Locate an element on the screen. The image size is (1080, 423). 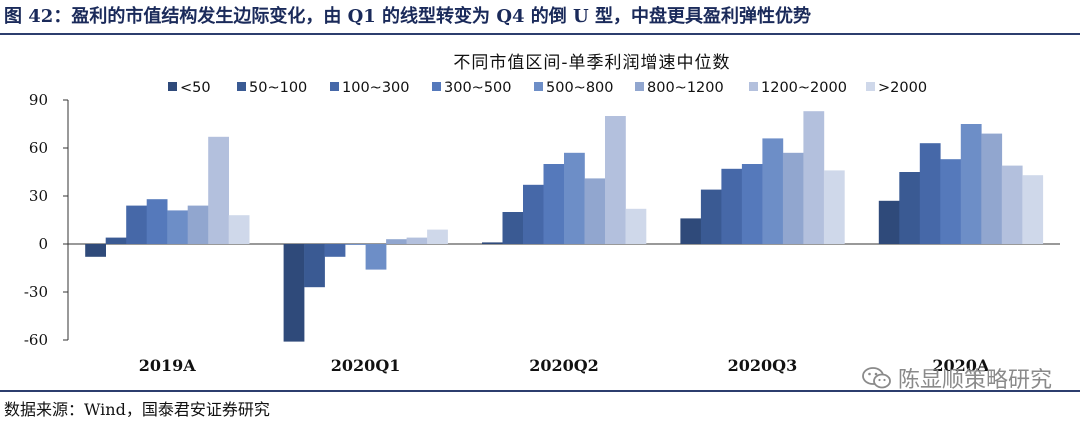
legend-label: 500~800 is located at coordinates (580, 88).